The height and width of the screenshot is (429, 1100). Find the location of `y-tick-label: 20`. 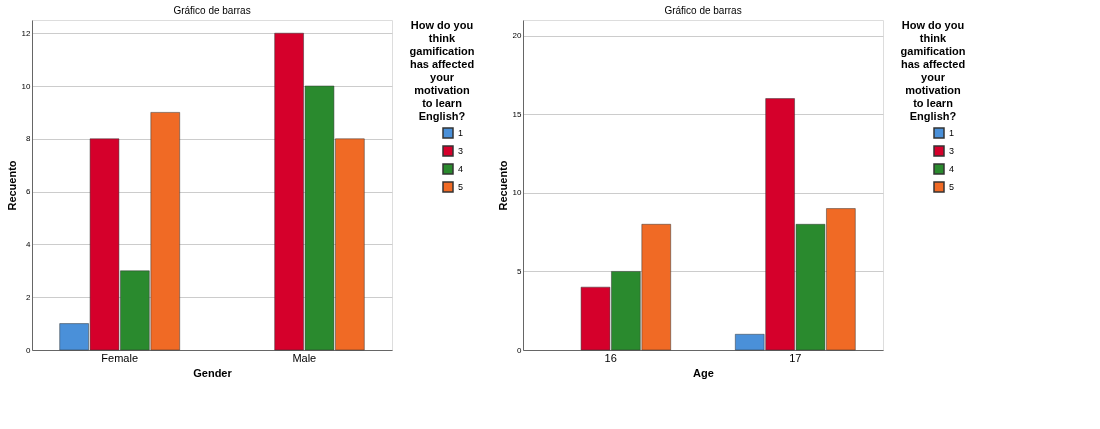

y-tick-label: 20 is located at coordinates (517, 36).